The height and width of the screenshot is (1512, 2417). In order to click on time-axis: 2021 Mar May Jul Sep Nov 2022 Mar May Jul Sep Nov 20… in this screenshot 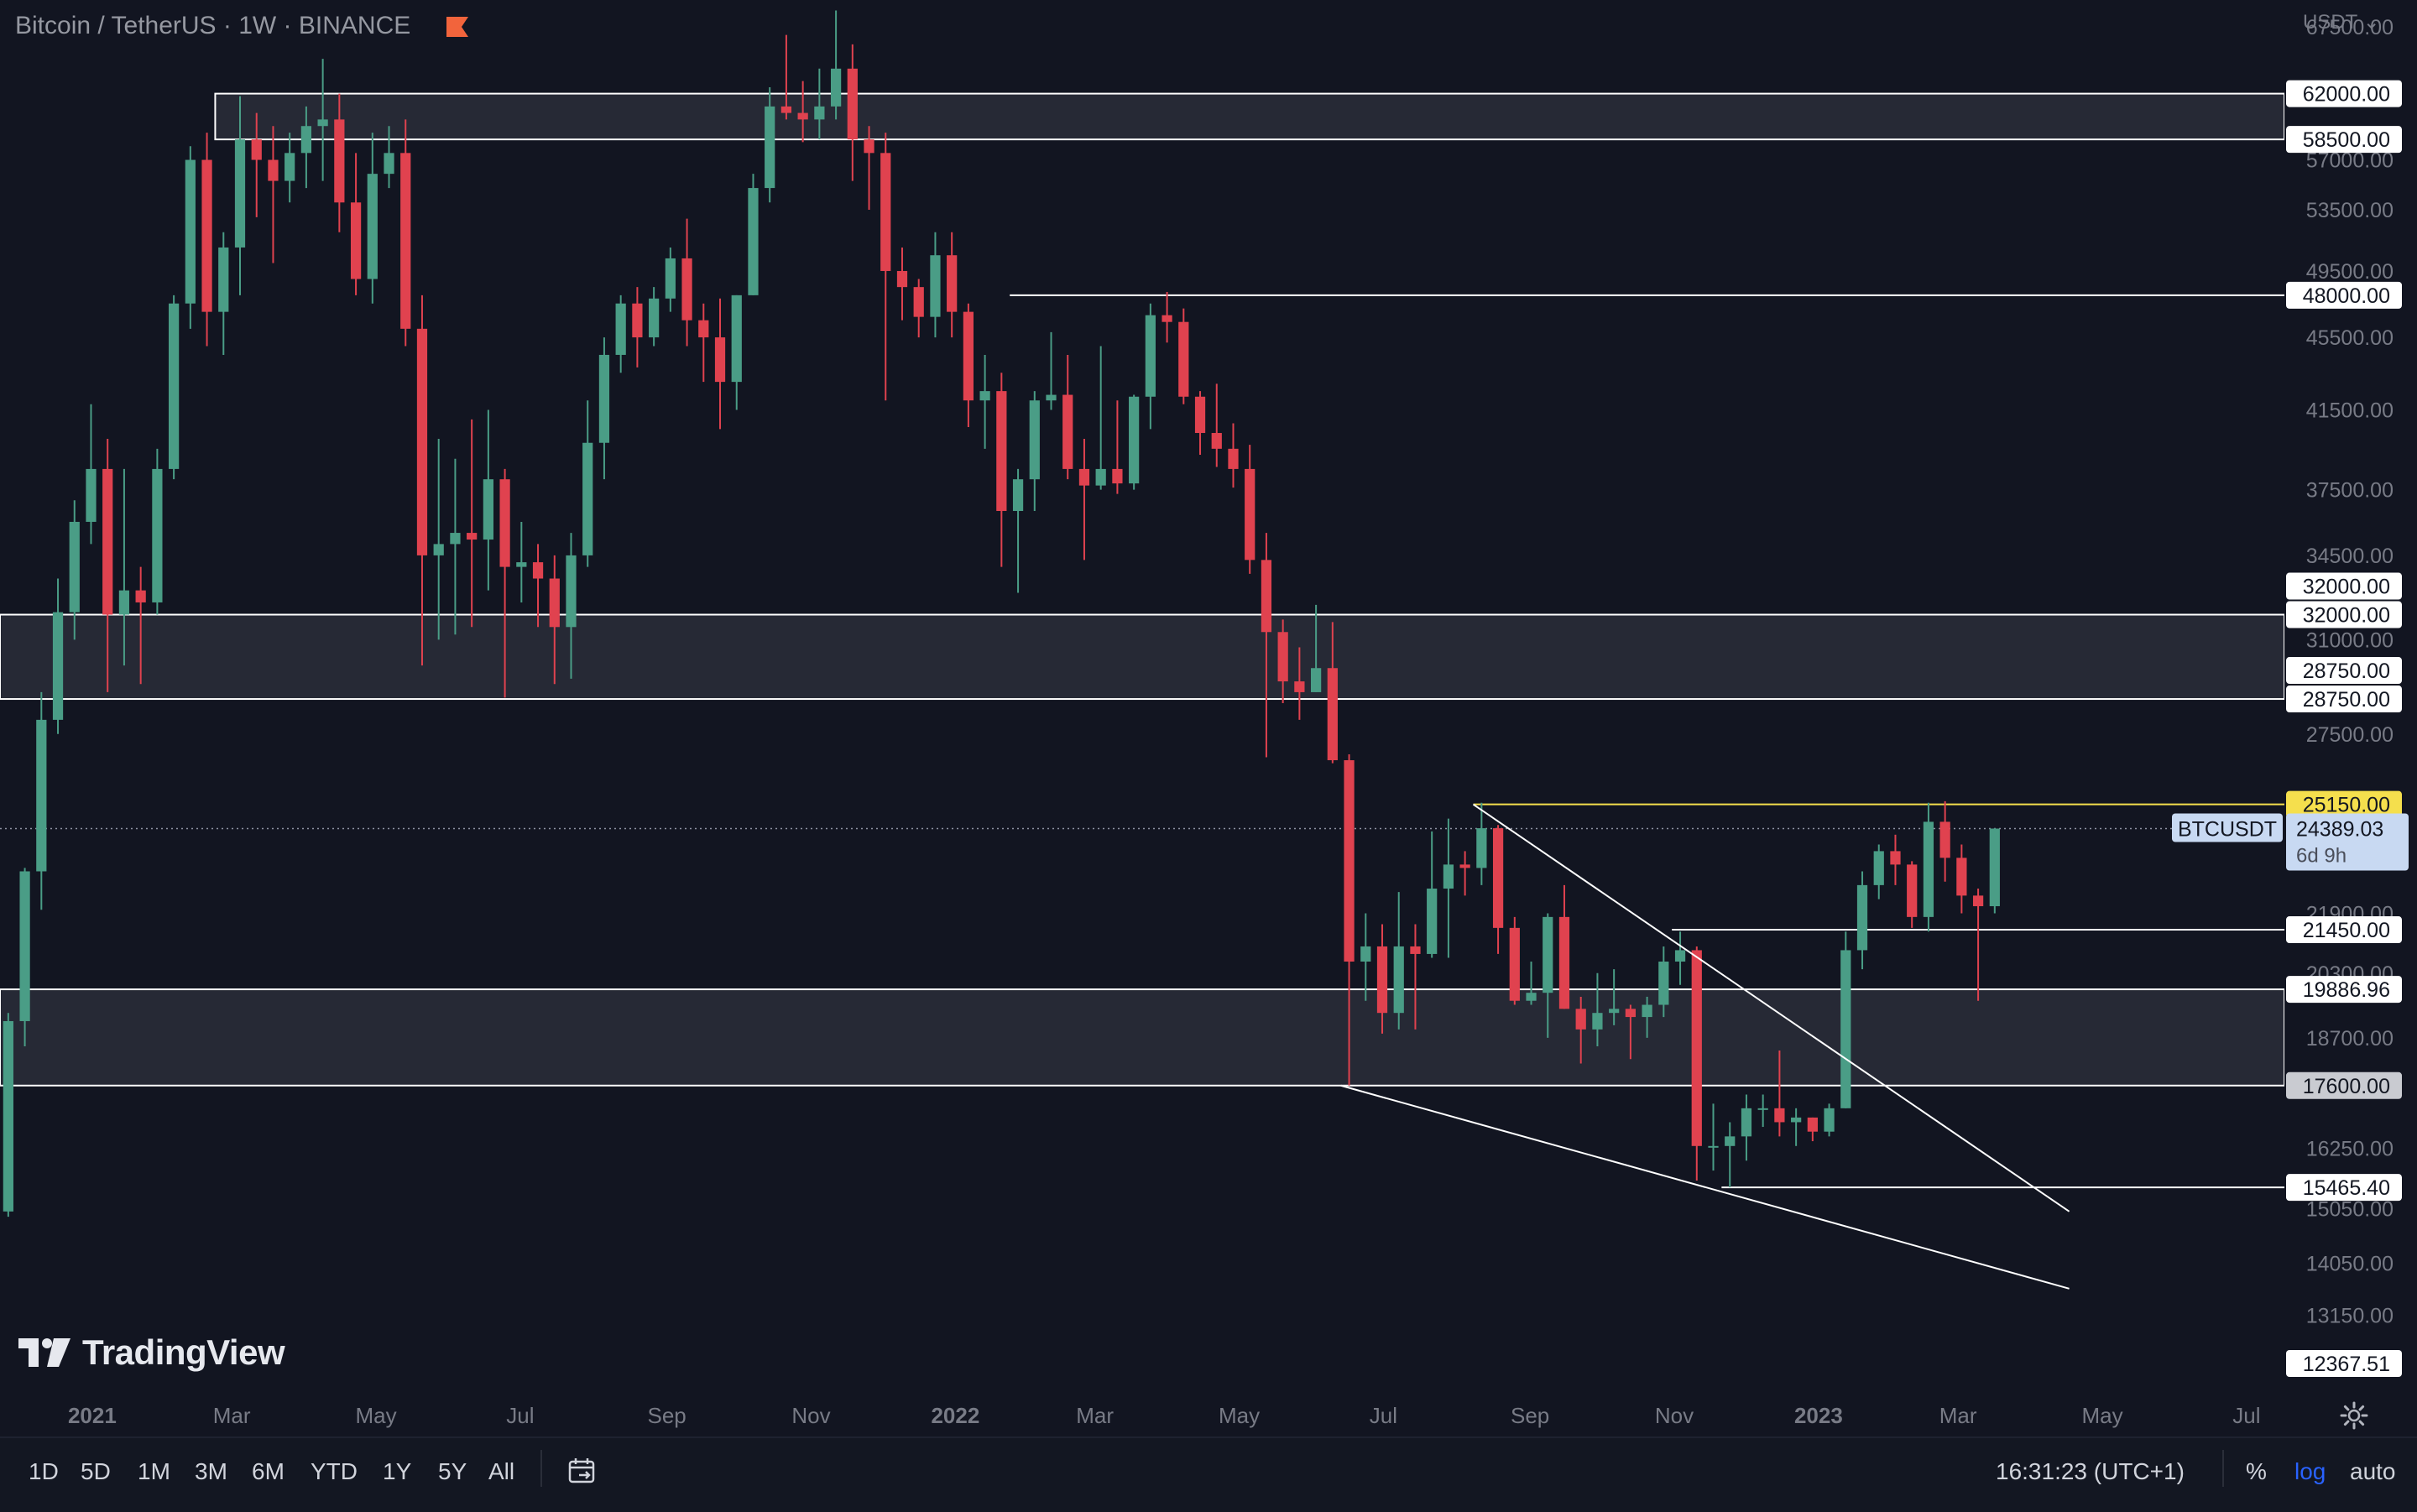, I will do `click(1208, 1415)`.